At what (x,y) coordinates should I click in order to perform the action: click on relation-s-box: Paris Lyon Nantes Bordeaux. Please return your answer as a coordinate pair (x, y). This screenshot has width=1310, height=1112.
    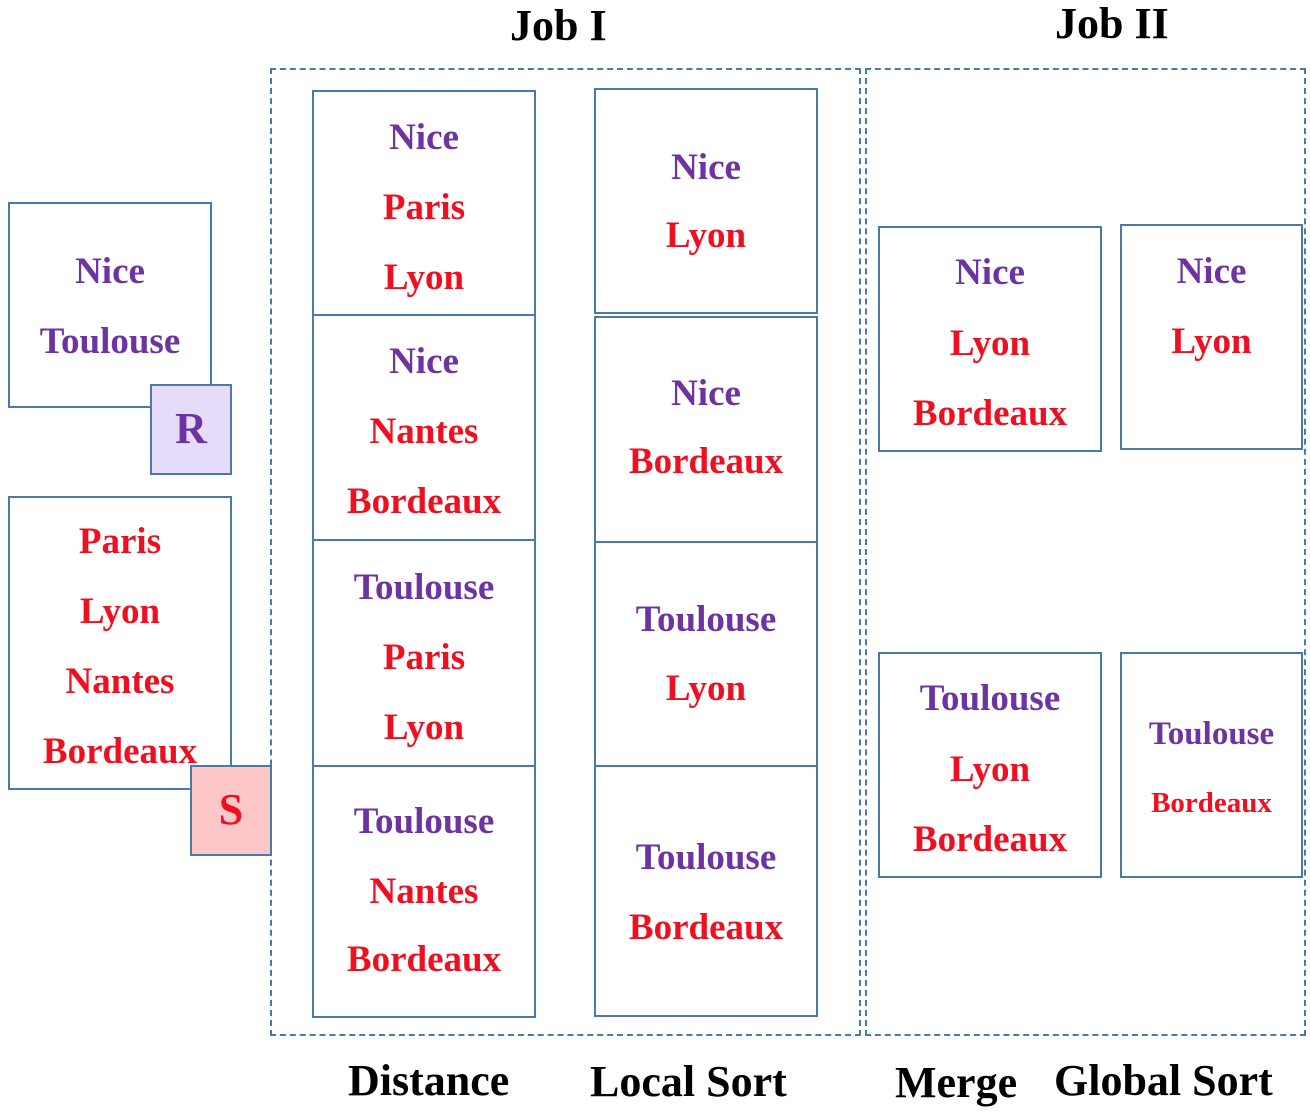
    Looking at the image, I should click on (120, 643).